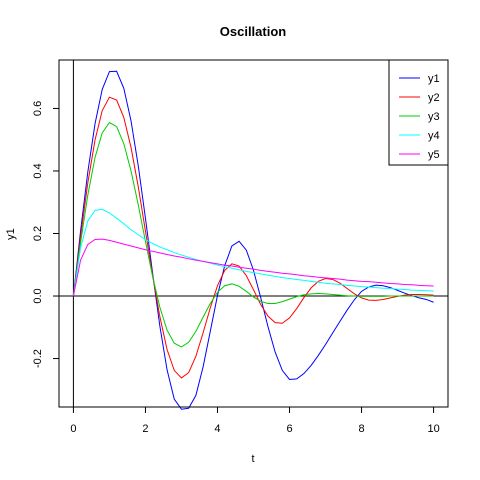 The height and width of the screenshot is (480, 480). What do you see at coordinates (253, 267) in the screenshot?
I see `series-line-y5` at bounding box center [253, 267].